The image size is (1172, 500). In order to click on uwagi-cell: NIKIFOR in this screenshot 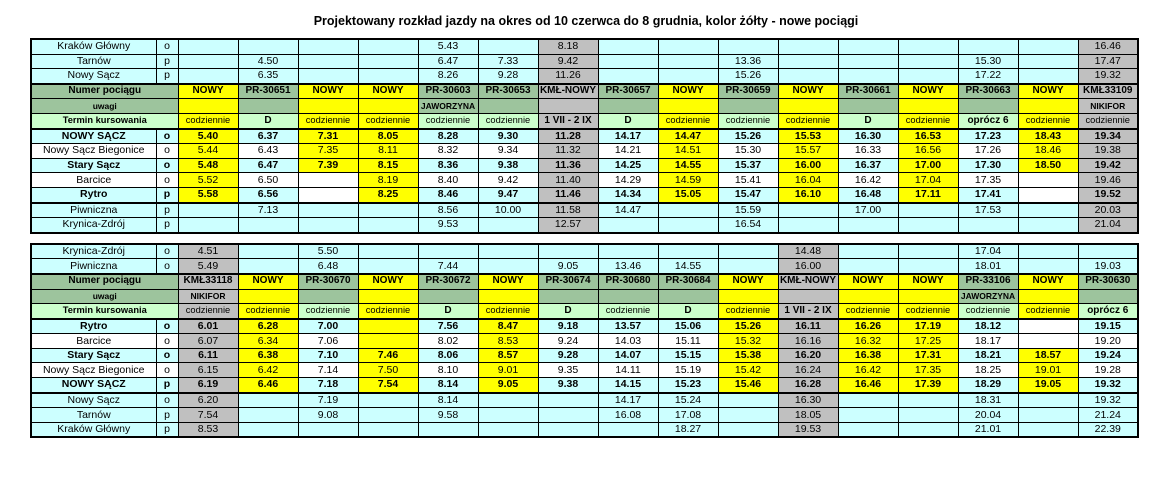, I will do `click(208, 296)`.